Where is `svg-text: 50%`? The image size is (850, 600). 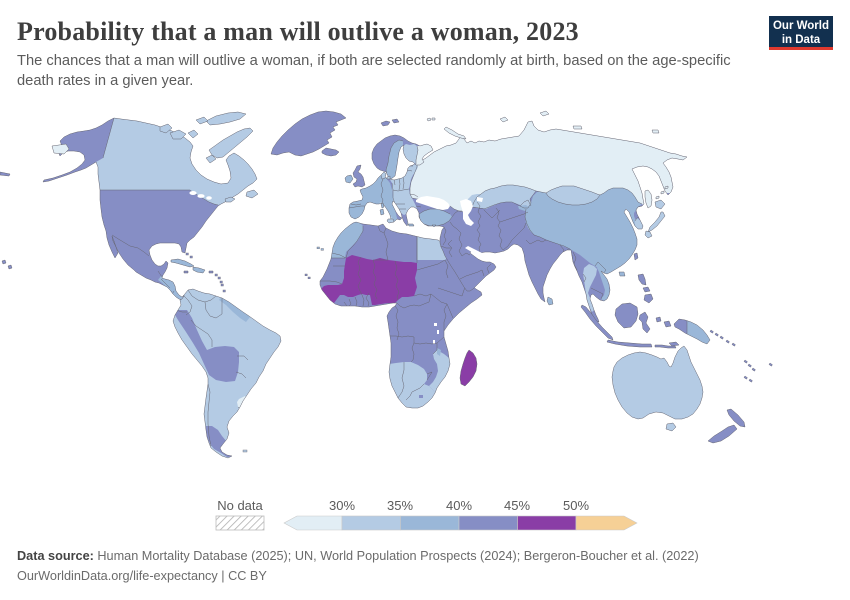
svg-text: 50% is located at coordinates (576, 505).